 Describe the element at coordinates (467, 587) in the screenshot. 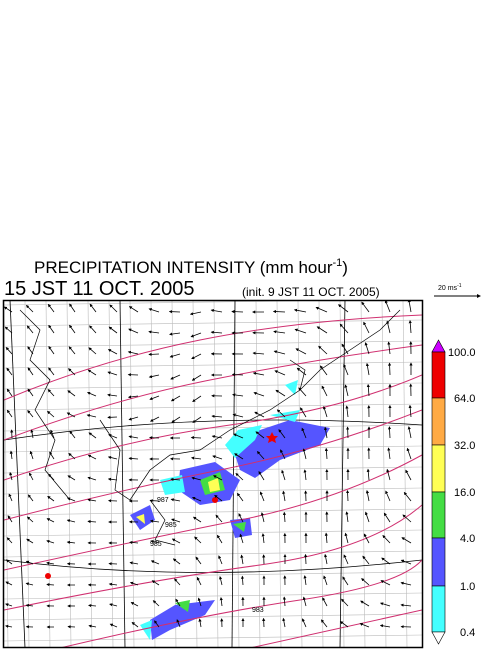

I see `colorbar-label: 1.0` at that location.